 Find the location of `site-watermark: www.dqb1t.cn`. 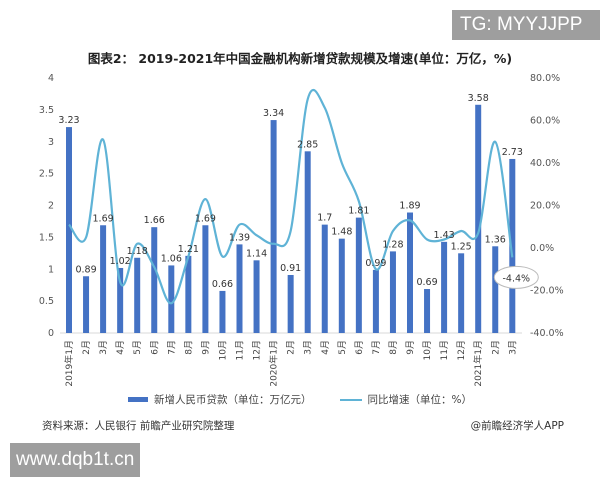

site-watermark: www.dqb1t.cn is located at coordinates (75, 460).